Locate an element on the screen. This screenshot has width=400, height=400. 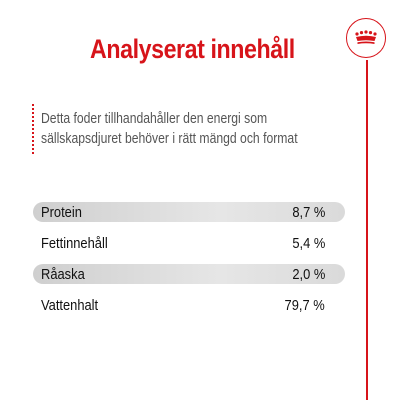
nutrient-row-raaska: Råaska 2,0 % is located at coordinates (189, 274).